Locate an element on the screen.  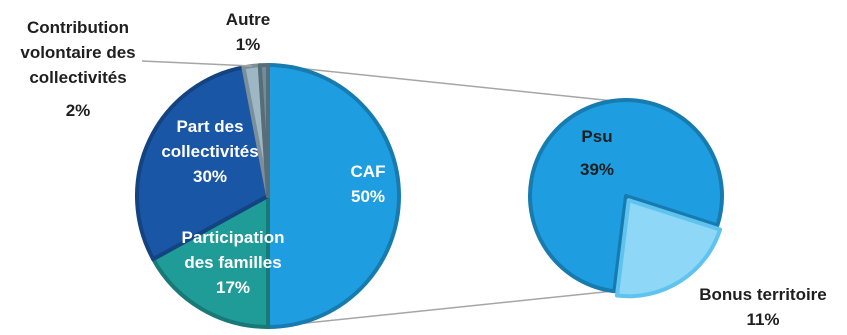
label-volontaire-line1: Contribution is located at coordinates (78, 27).